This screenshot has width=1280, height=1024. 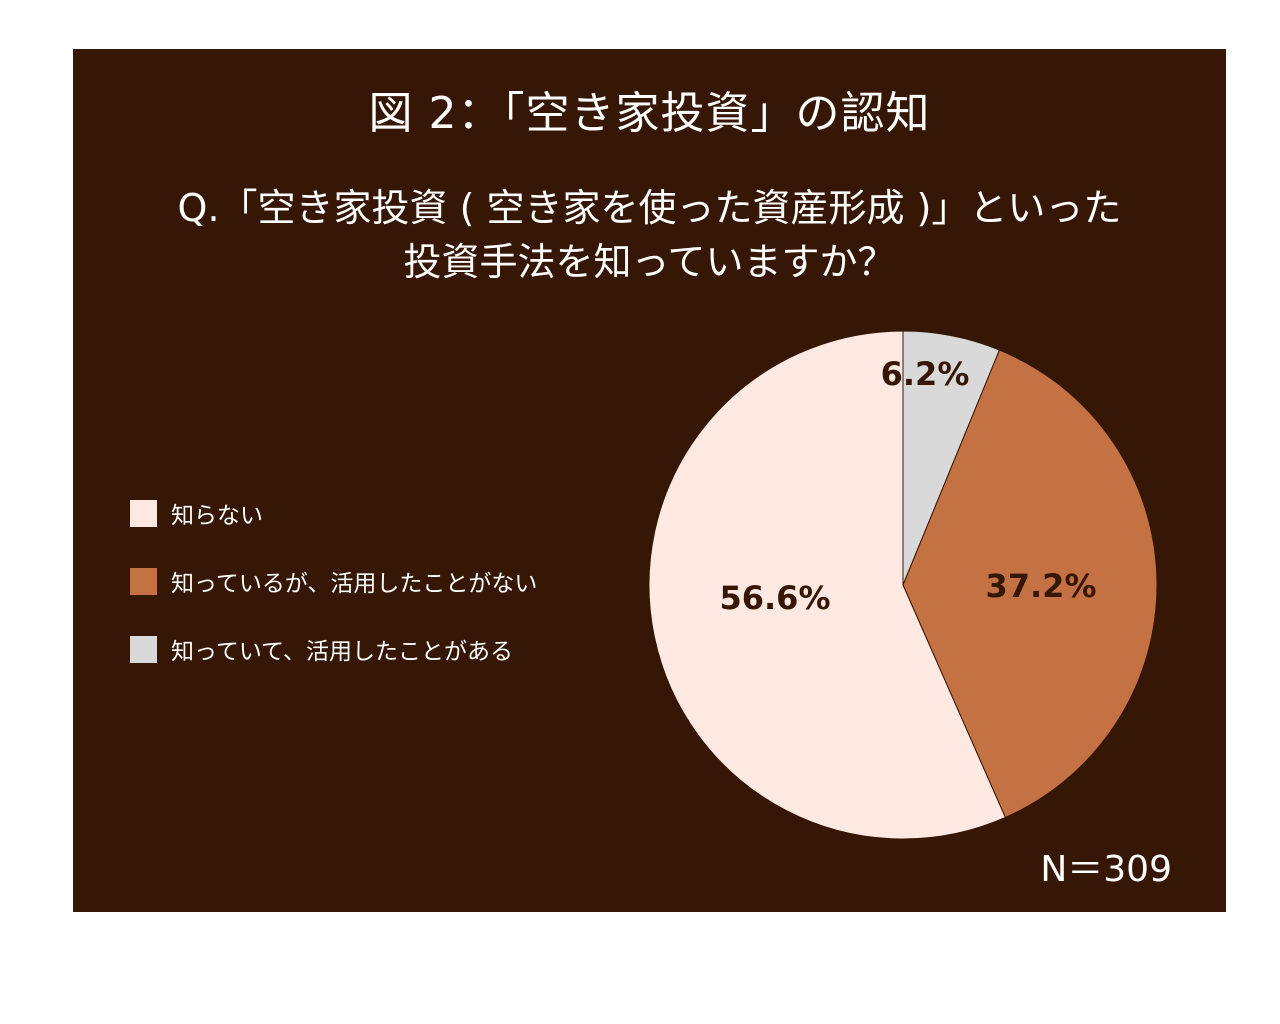 I want to click on pie-data-label: 6.2%, so click(x=925, y=374).